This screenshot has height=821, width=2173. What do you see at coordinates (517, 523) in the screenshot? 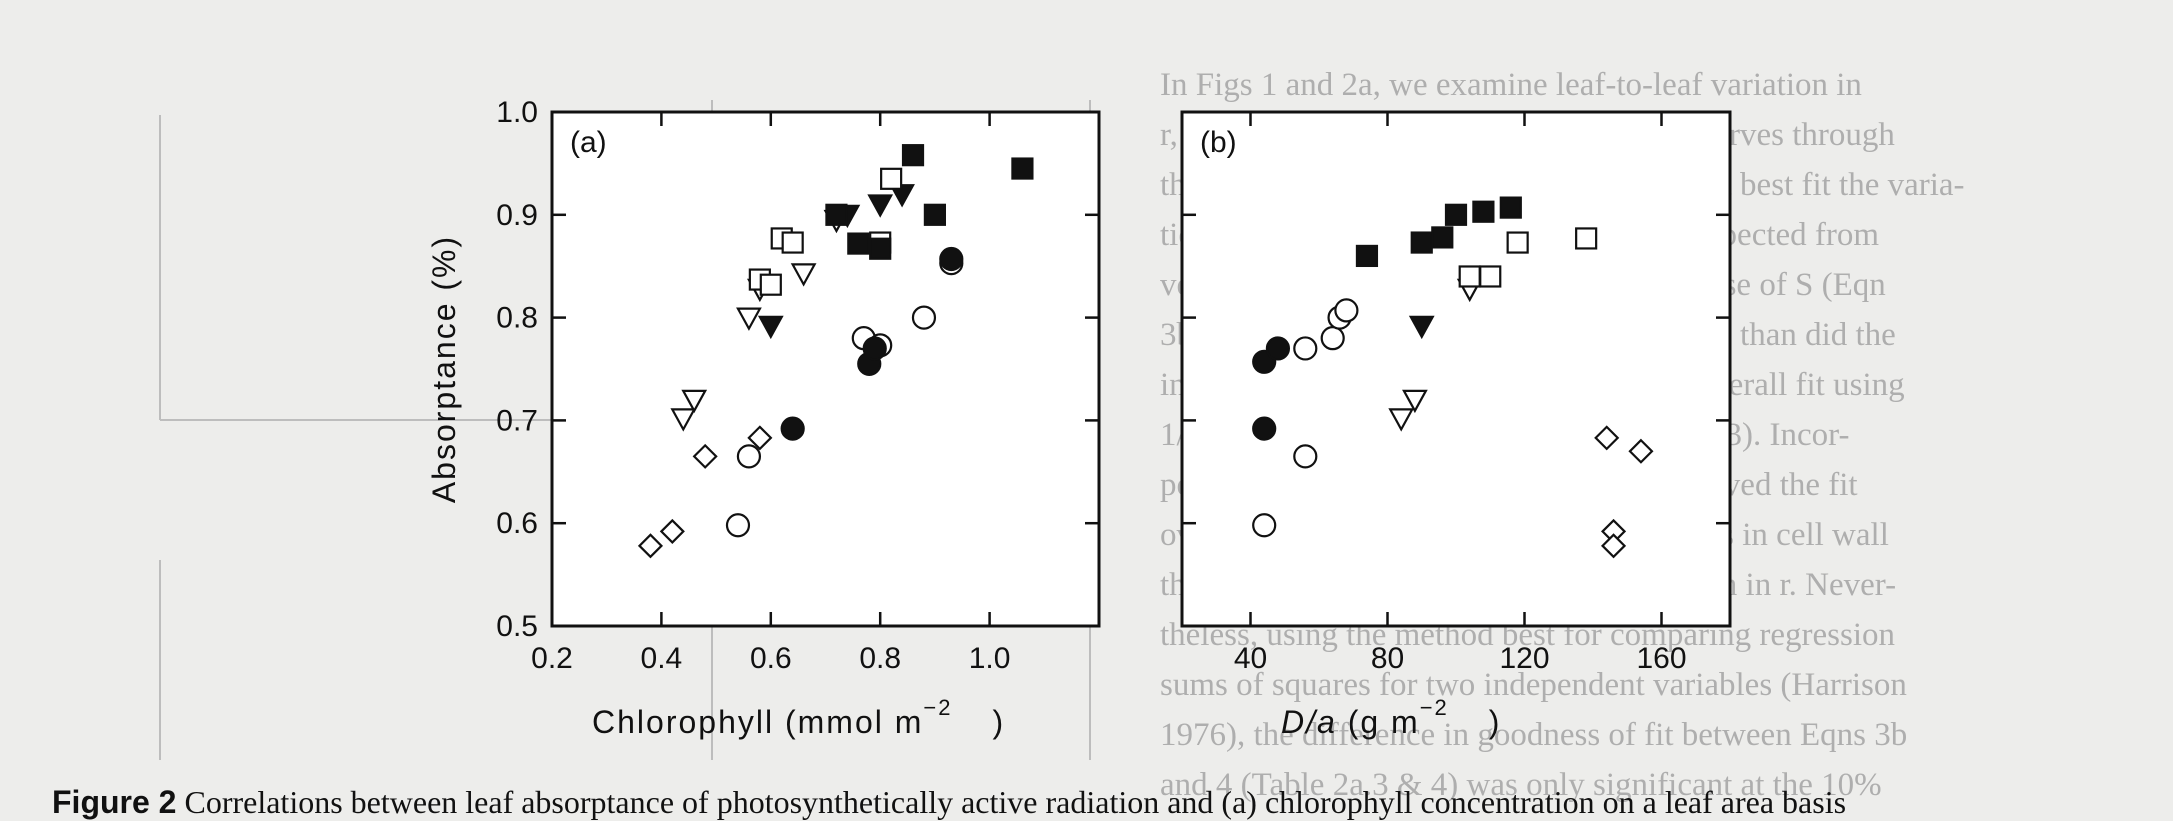
I see `y-tick-label: 0.6` at bounding box center [517, 523].